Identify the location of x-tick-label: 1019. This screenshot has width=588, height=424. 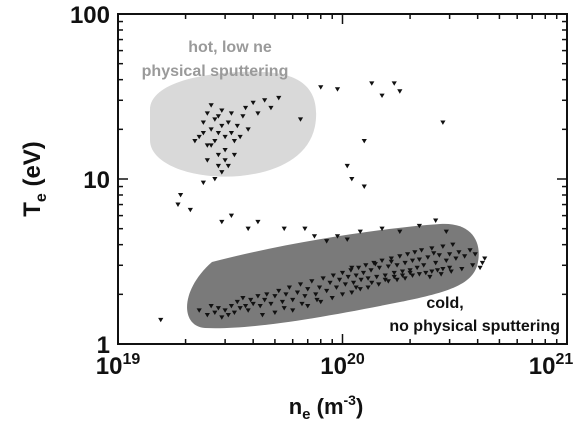
(118, 365).